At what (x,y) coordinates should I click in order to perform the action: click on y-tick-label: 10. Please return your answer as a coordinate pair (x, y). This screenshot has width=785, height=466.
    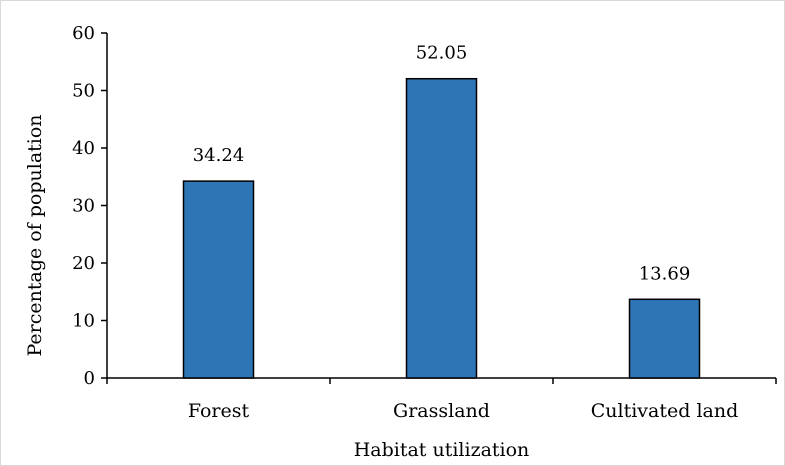
    Looking at the image, I should click on (83, 321).